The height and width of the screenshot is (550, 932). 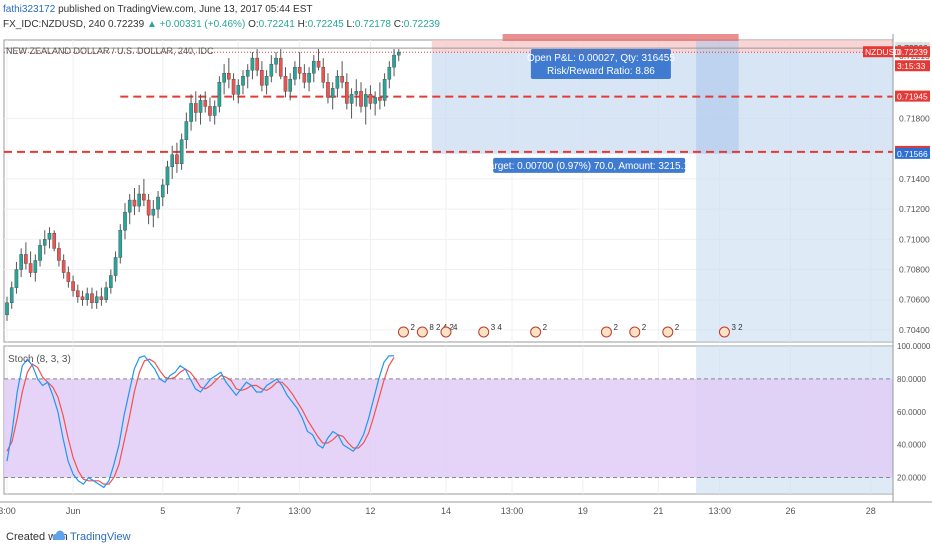 I want to click on close-value: 0.72239, so click(x=421, y=24).